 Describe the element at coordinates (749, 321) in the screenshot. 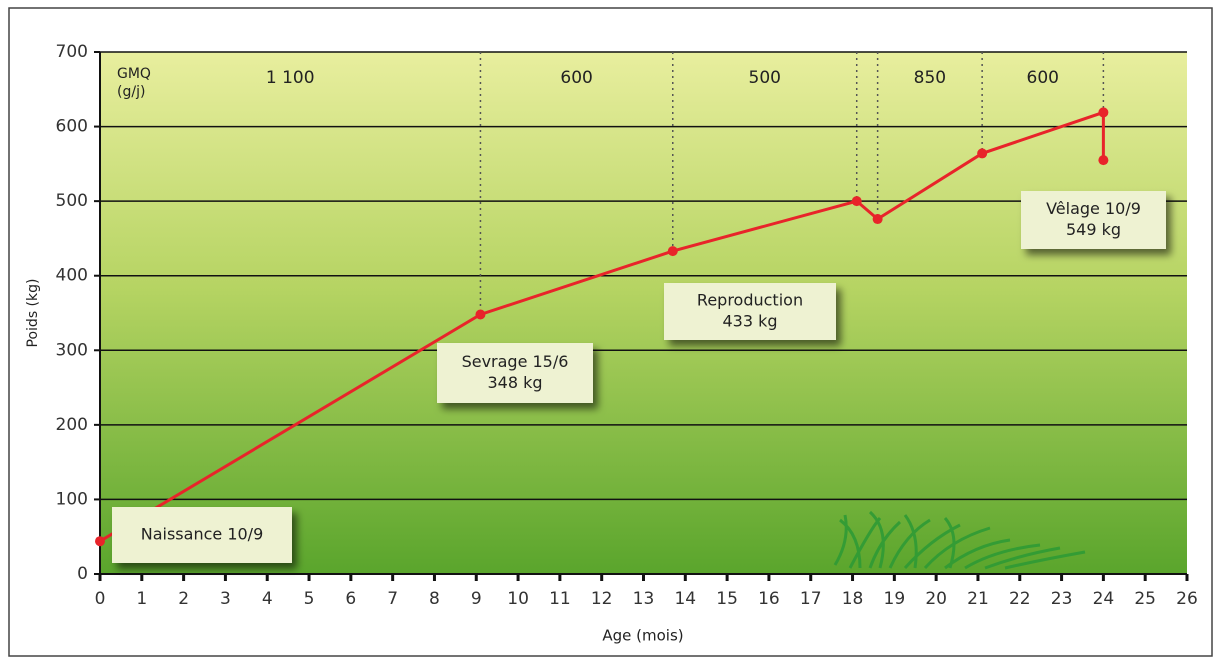

I see `annotation-text: 433 kg` at that location.